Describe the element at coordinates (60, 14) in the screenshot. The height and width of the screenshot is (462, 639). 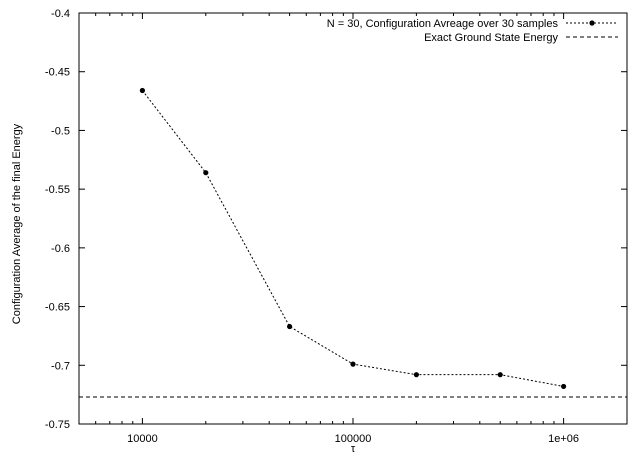
I see `y-tick-label: -0.4` at that location.